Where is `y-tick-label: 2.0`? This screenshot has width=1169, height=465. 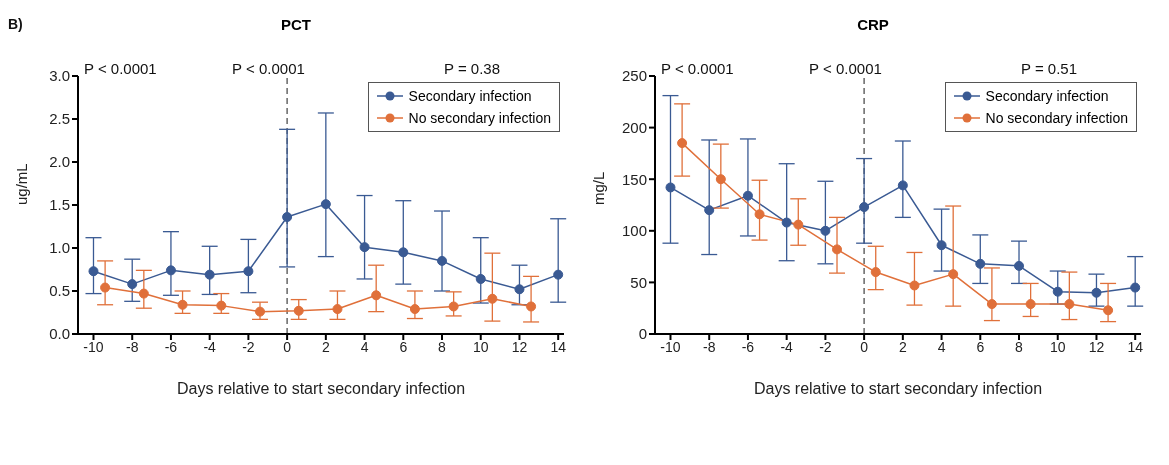
y-tick-label: 2.0 is located at coordinates (59, 162).